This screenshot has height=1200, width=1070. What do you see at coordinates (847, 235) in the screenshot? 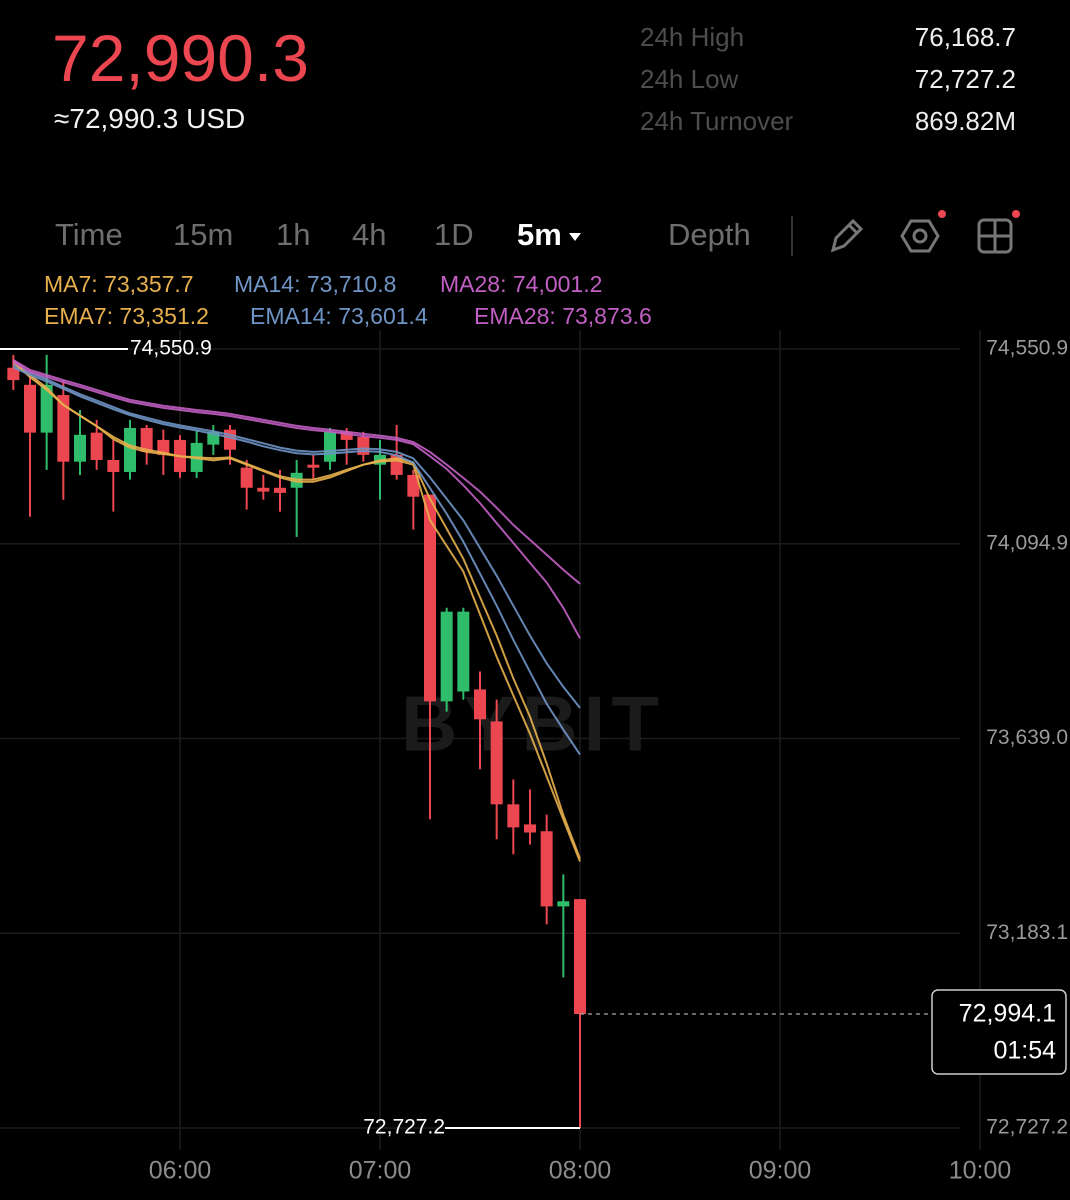
I see `draw-tool-icon` at bounding box center [847, 235].